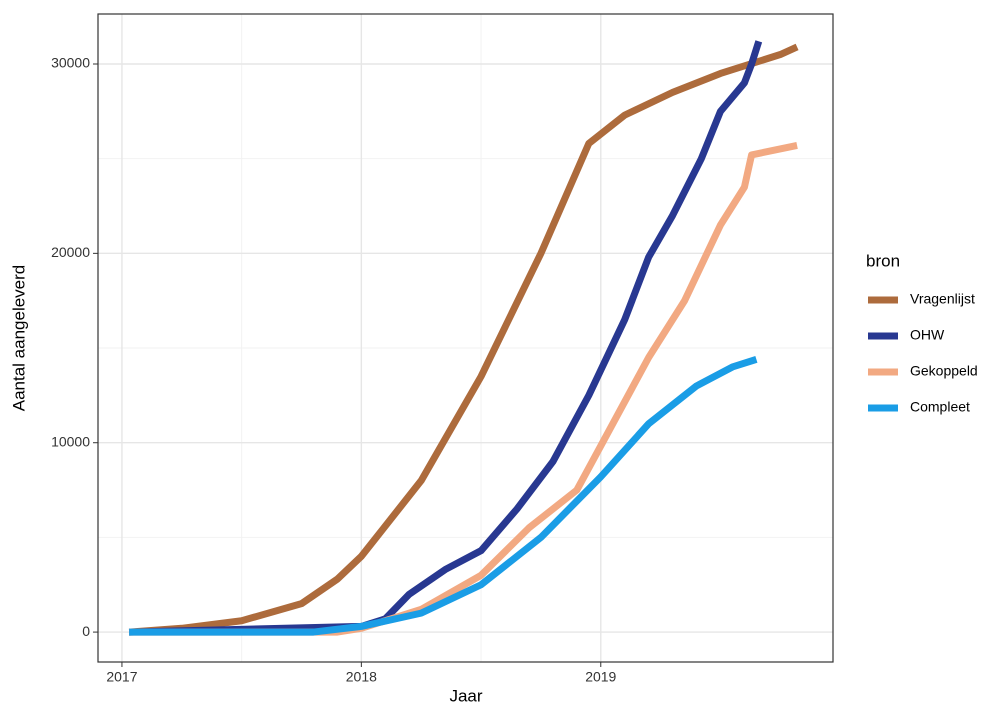 The width and height of the screenshot is (1003, 713). What do you see at coordinates (70, 441) in the screenshot?
I see `y-tick-label: 10000` at bounding box center [70, 441].